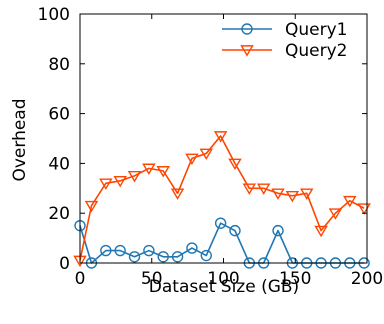 This screenshot has height=324, width=384. I want to click on x-tick-label: 150, so click(295, 279).